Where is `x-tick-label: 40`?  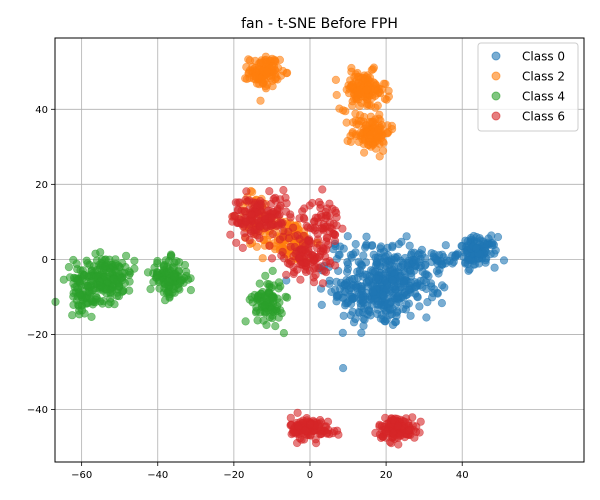
x-tick-label: 40 is located at coordinates (462, 475).